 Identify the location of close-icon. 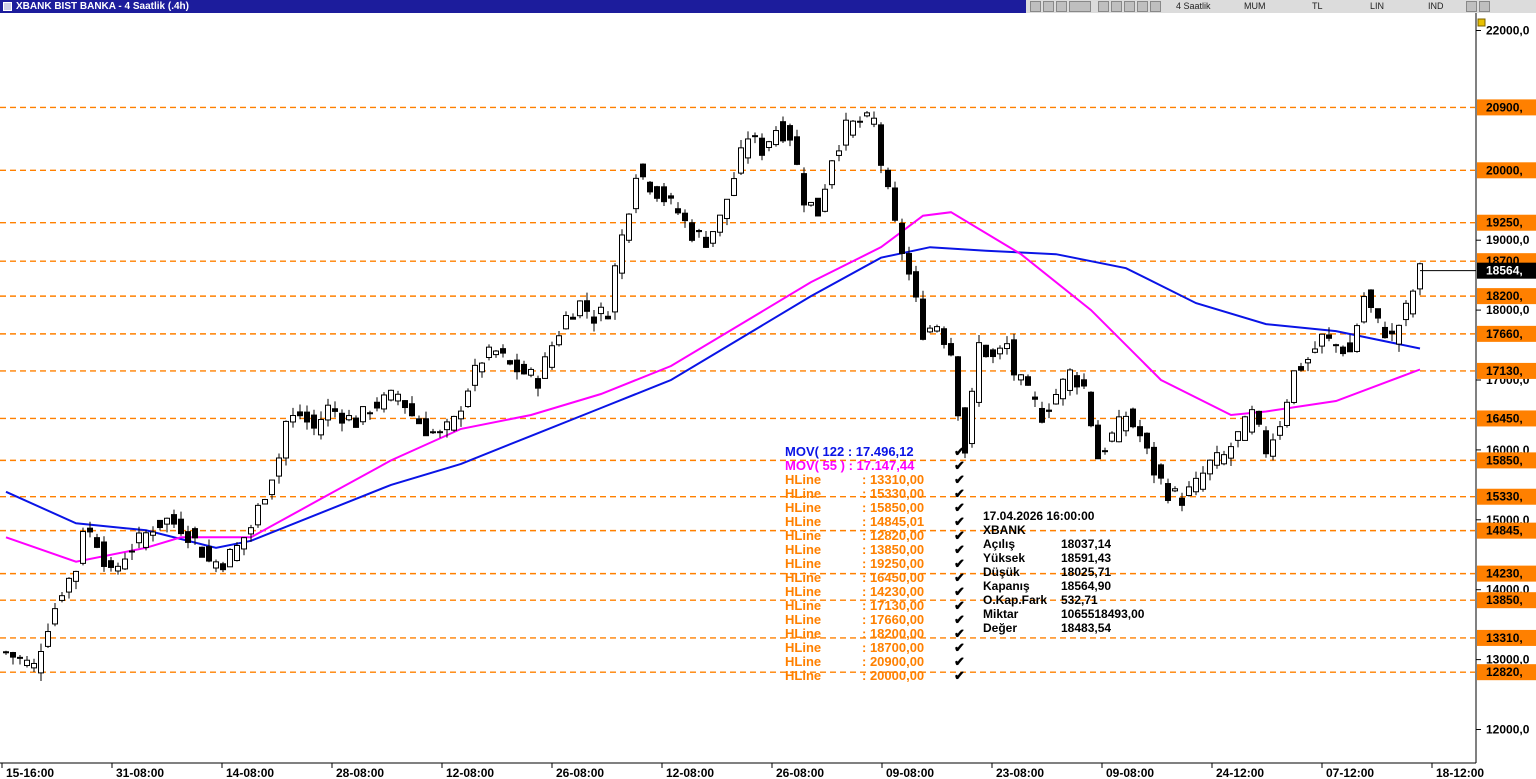
(1484, 6).